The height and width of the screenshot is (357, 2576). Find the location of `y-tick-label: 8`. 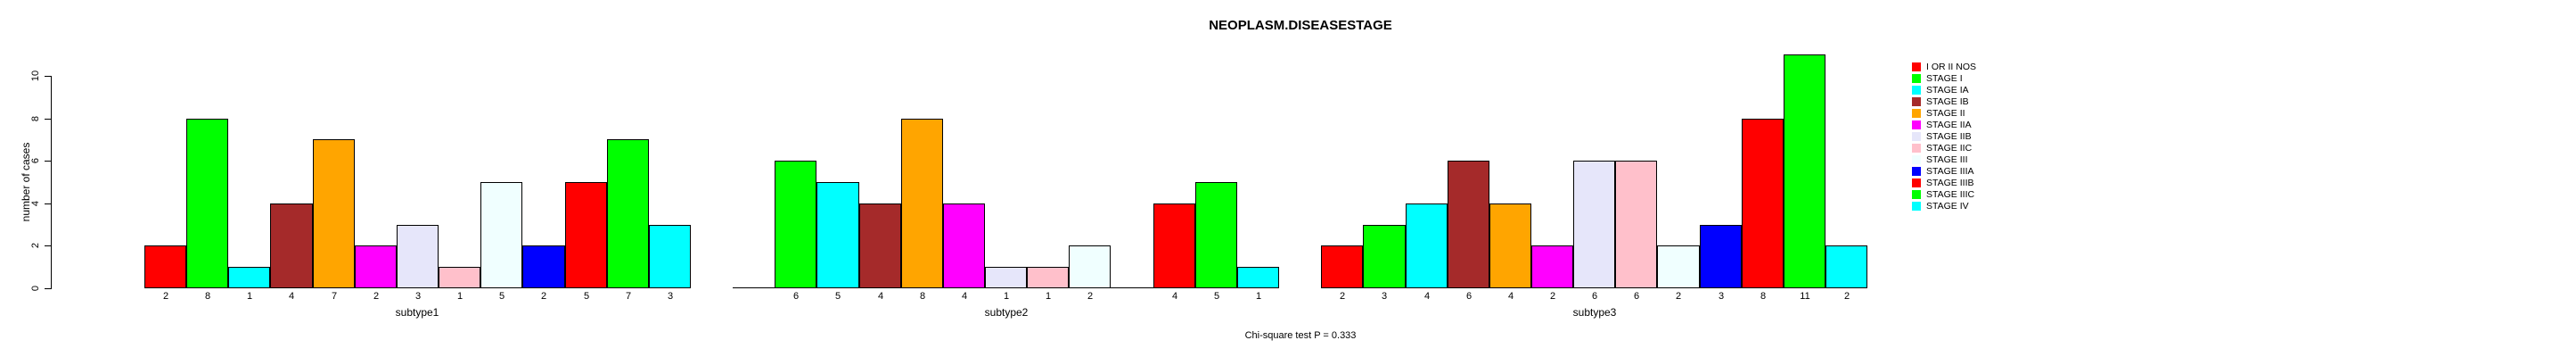

y-tick-label: 8 is located at coordinates (35, 118).